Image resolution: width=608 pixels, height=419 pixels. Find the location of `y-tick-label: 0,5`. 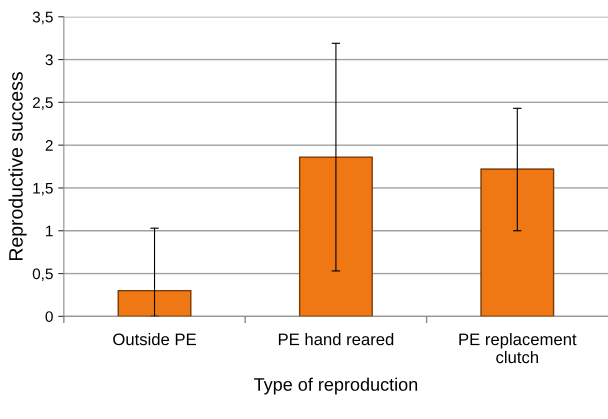

y-tick-label: 0,5 is located at coordinates (42, 275).